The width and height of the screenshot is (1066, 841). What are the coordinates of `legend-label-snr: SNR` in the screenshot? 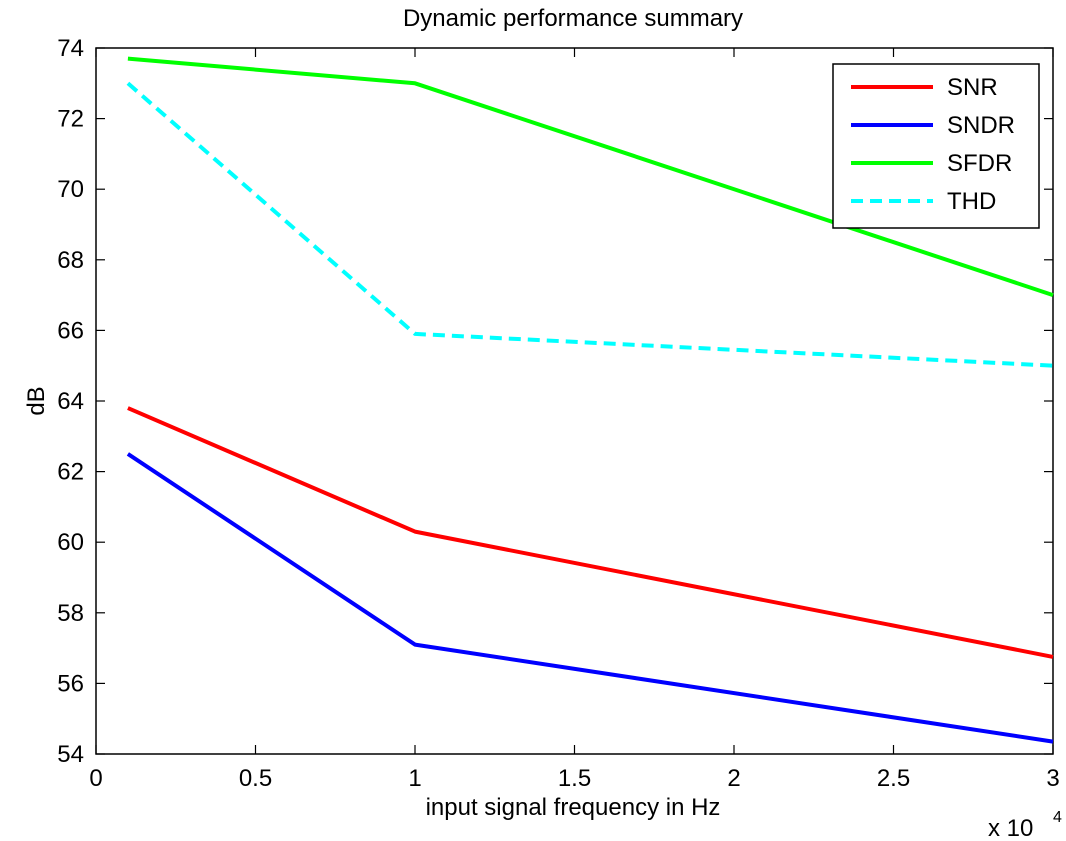 It's located at (972, 87).